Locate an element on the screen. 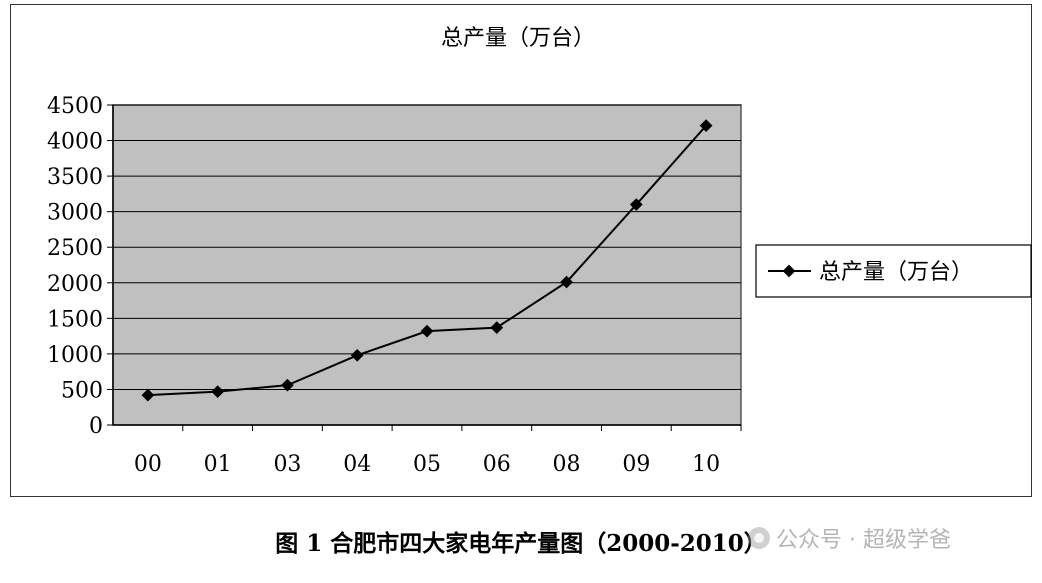 Image resolution: width=1042 pixels, height=583 pixels. x-tick-label: 05 is located at coordinates (427, 464).